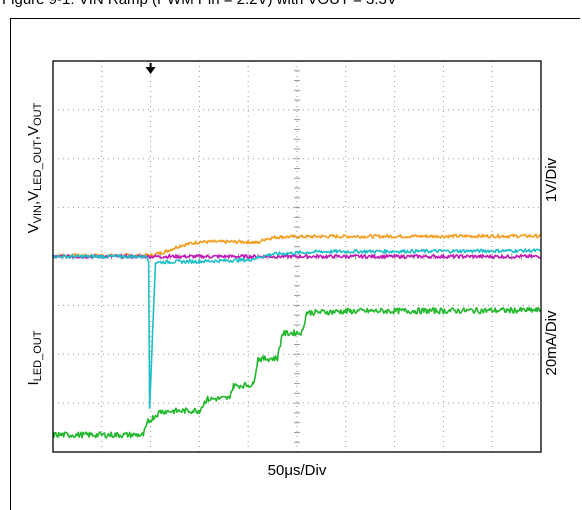 This screenshot has width=582, height=510. I want to click on upper-axis-label: VVIN,VLED_OUT,VOUT, so click(34, 167).